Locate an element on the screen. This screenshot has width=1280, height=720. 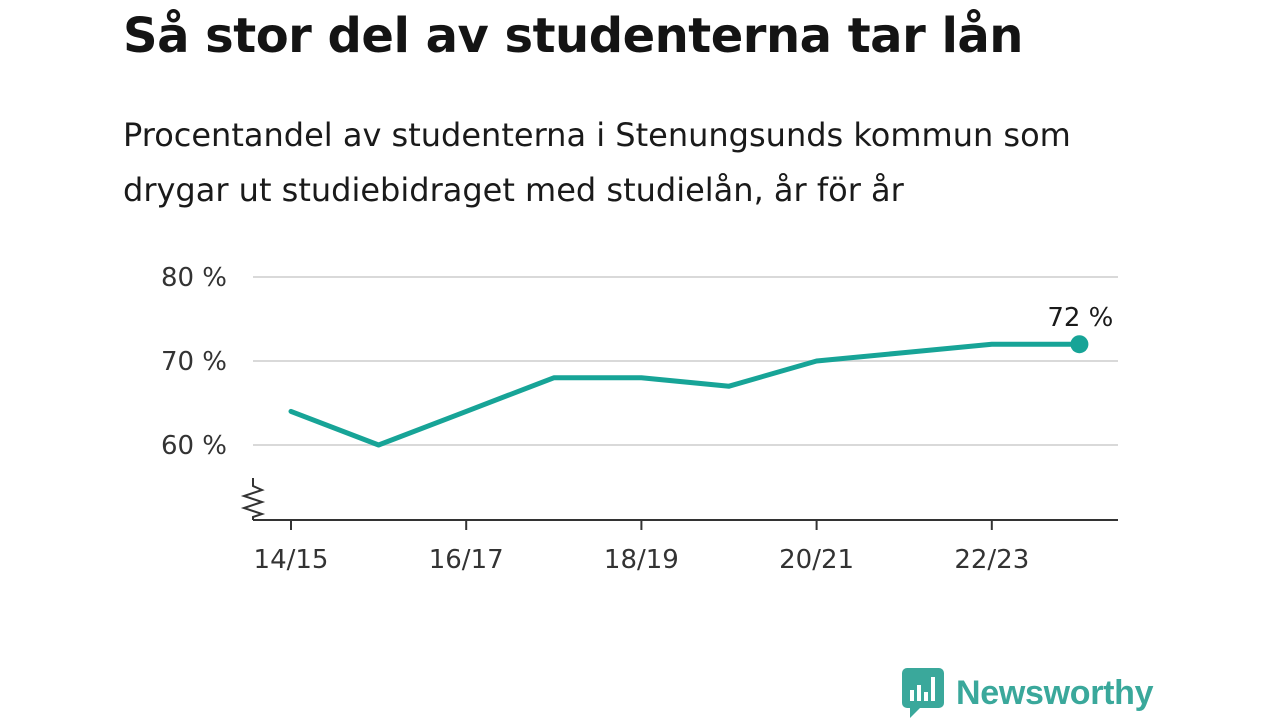
logo-text: Newsworthy is located at coordinates (1055, 692).